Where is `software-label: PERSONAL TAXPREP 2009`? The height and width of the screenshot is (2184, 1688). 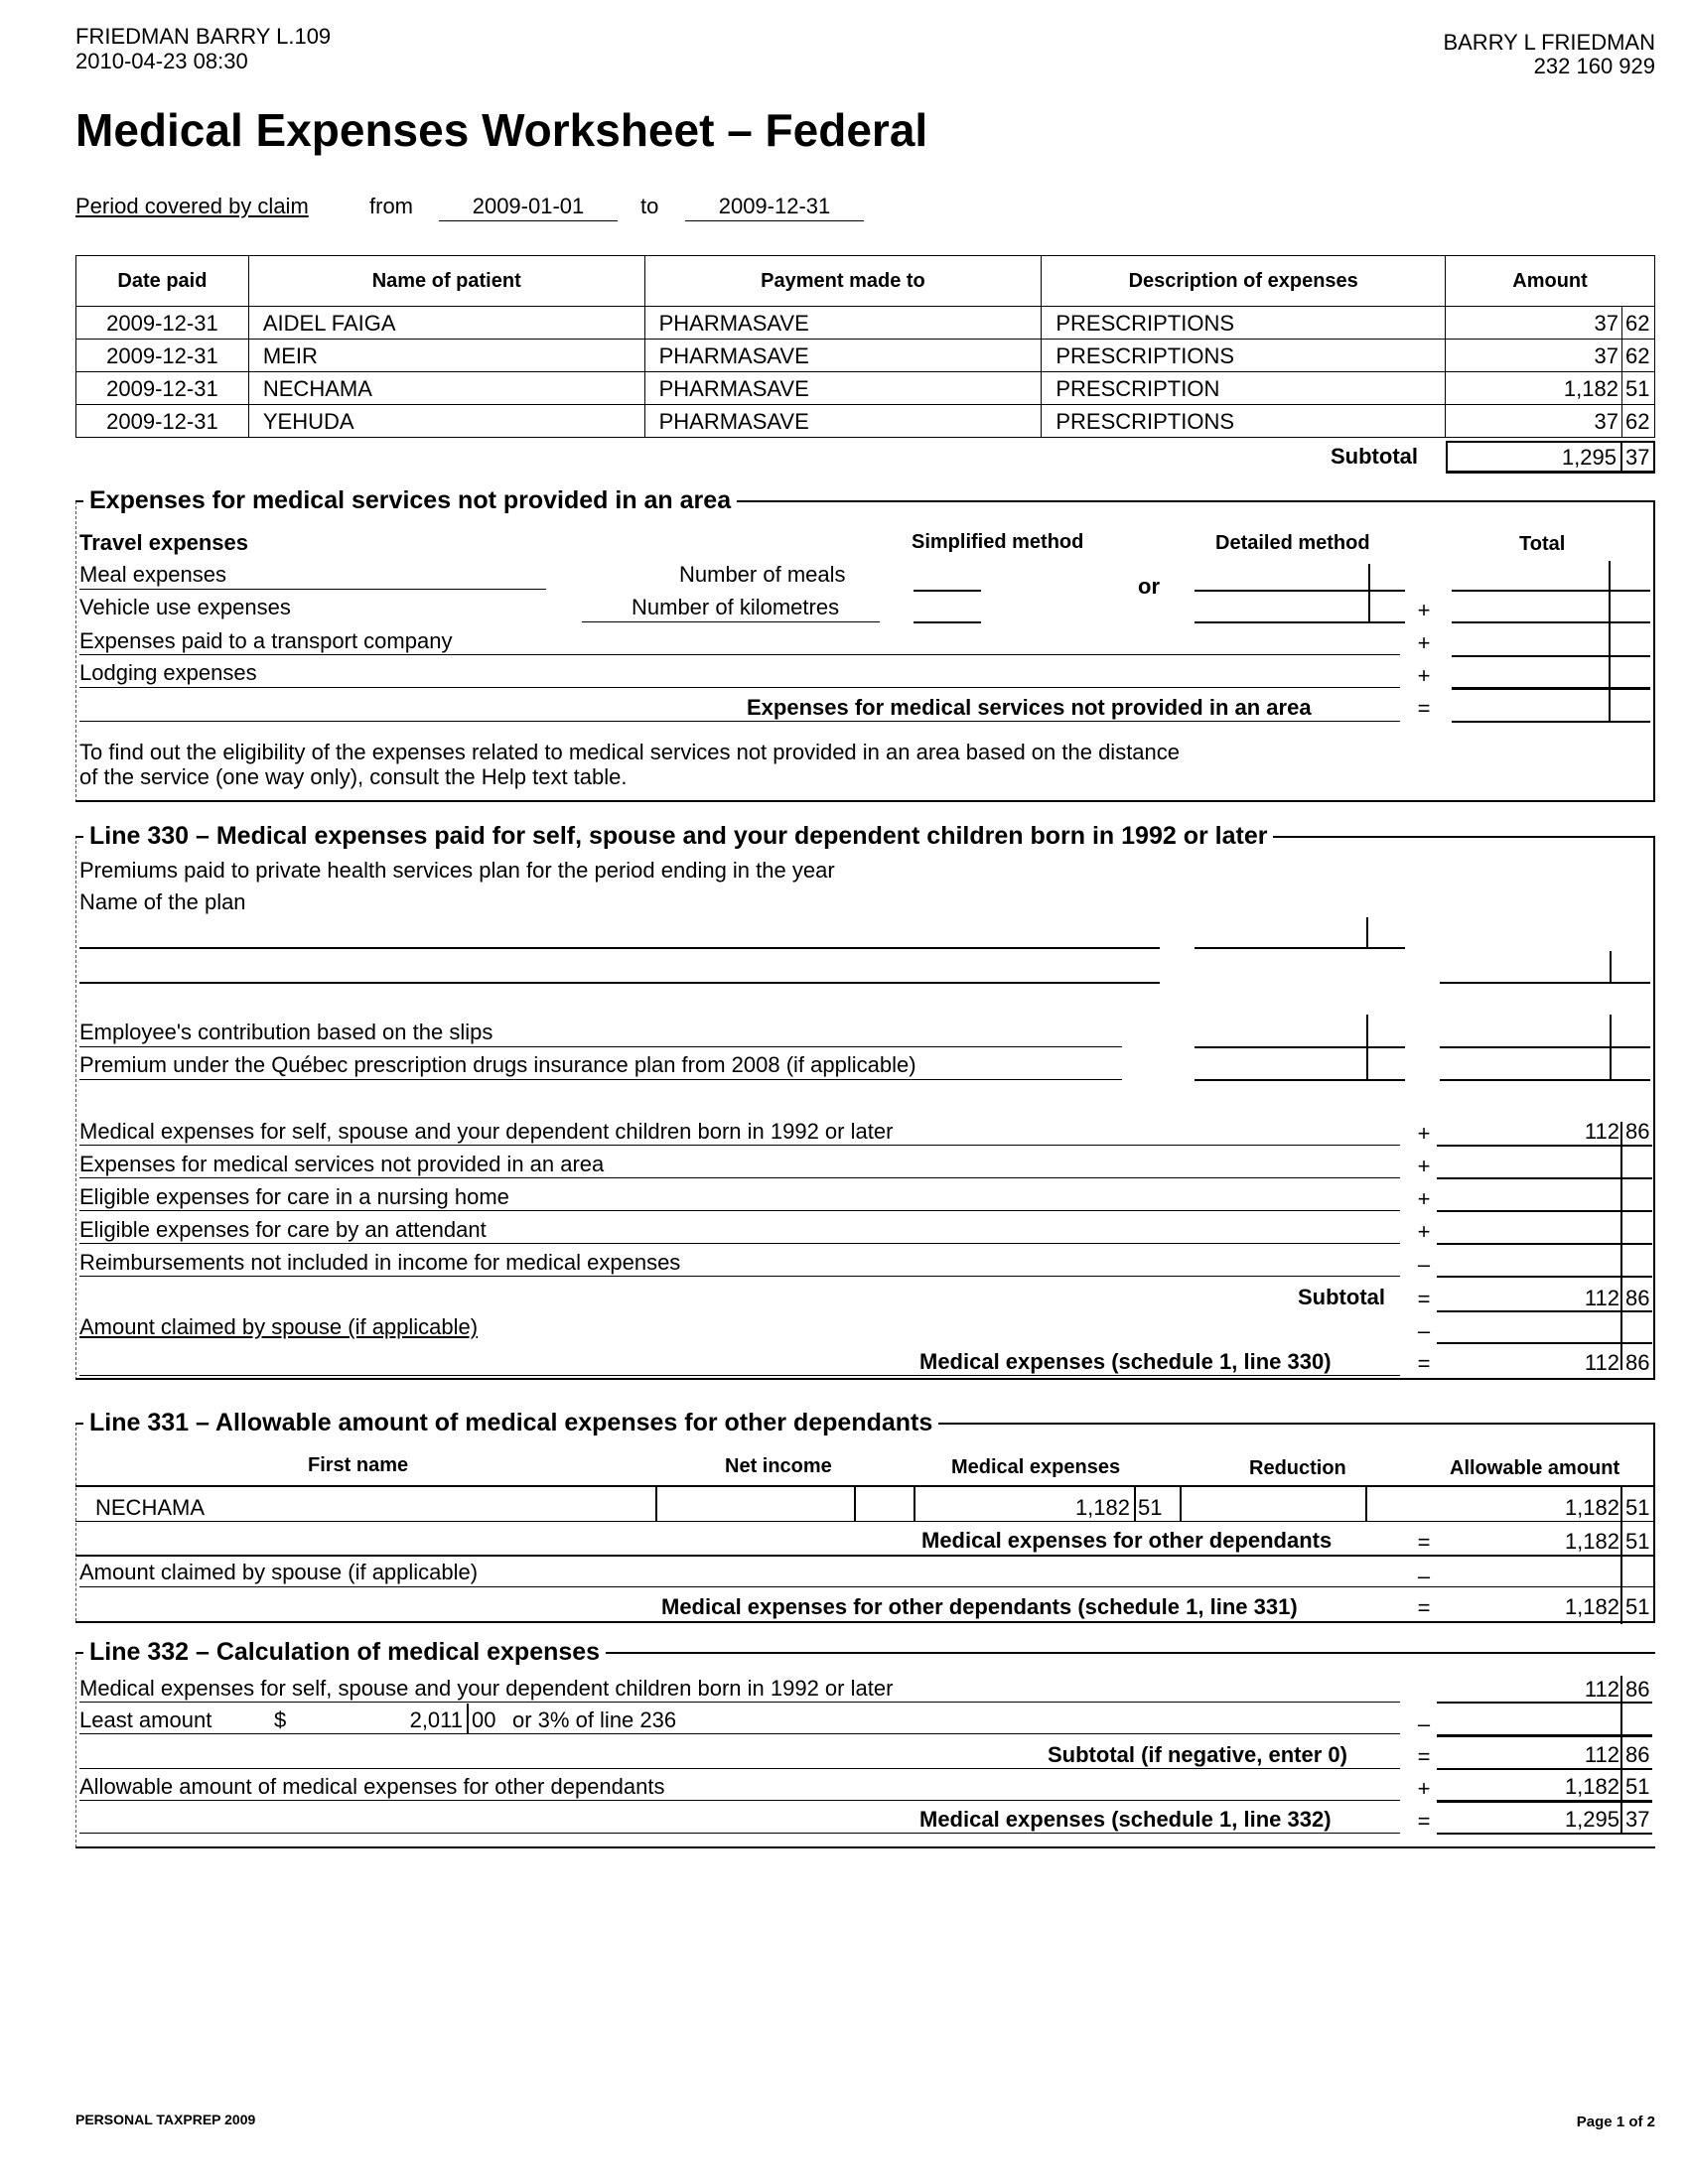 software-label: PERSONAL TAXPREP 2009 is located at coordinates (165, 2119).